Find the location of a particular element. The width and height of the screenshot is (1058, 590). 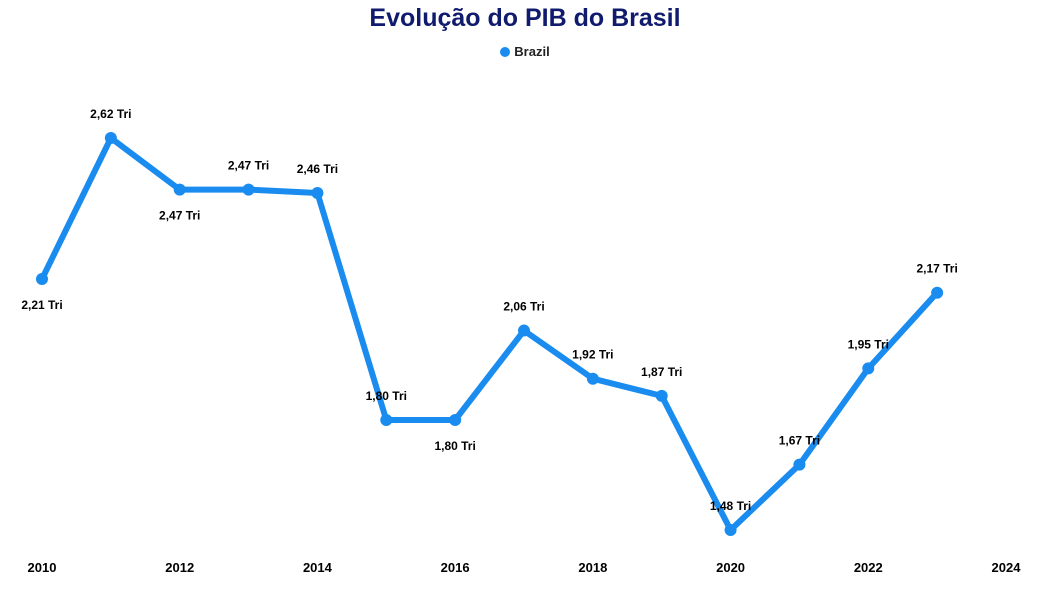

x-tick-label: 2022 is located at coordinates (868, 567).